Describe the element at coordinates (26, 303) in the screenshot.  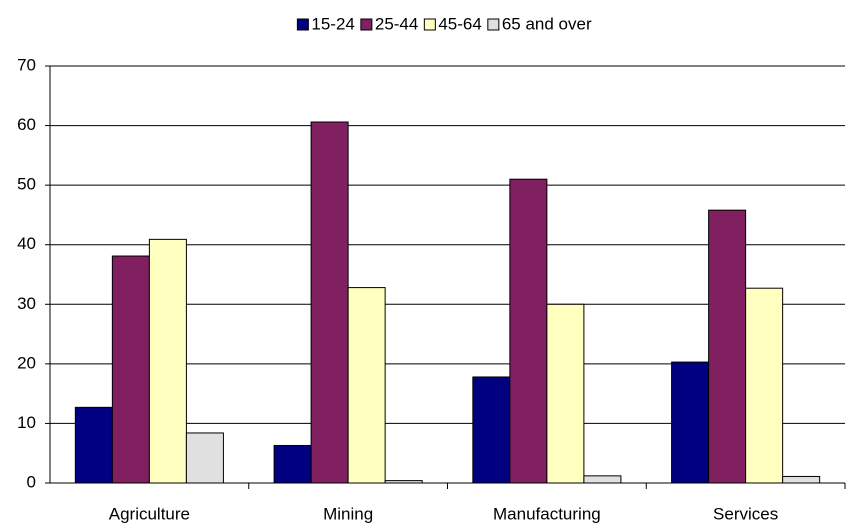
I see `y-tick-label: 30` at that location.